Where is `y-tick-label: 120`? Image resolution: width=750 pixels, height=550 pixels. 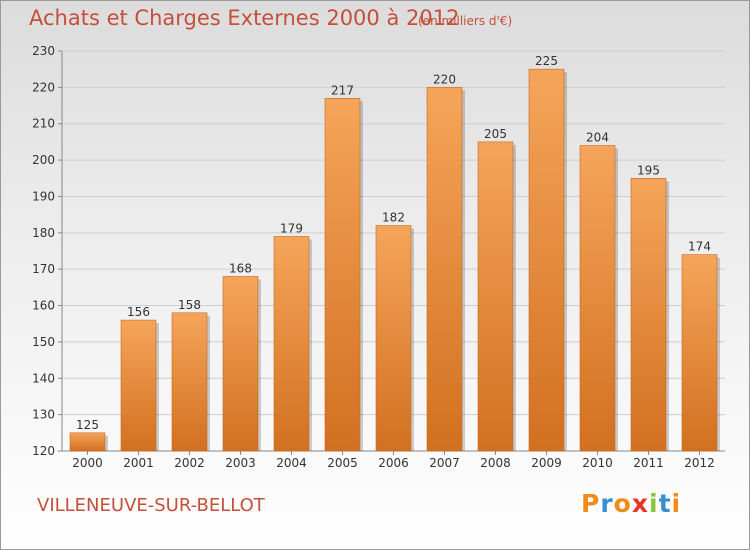 y-tick-label: 120 is located at coordinates (43, 451).